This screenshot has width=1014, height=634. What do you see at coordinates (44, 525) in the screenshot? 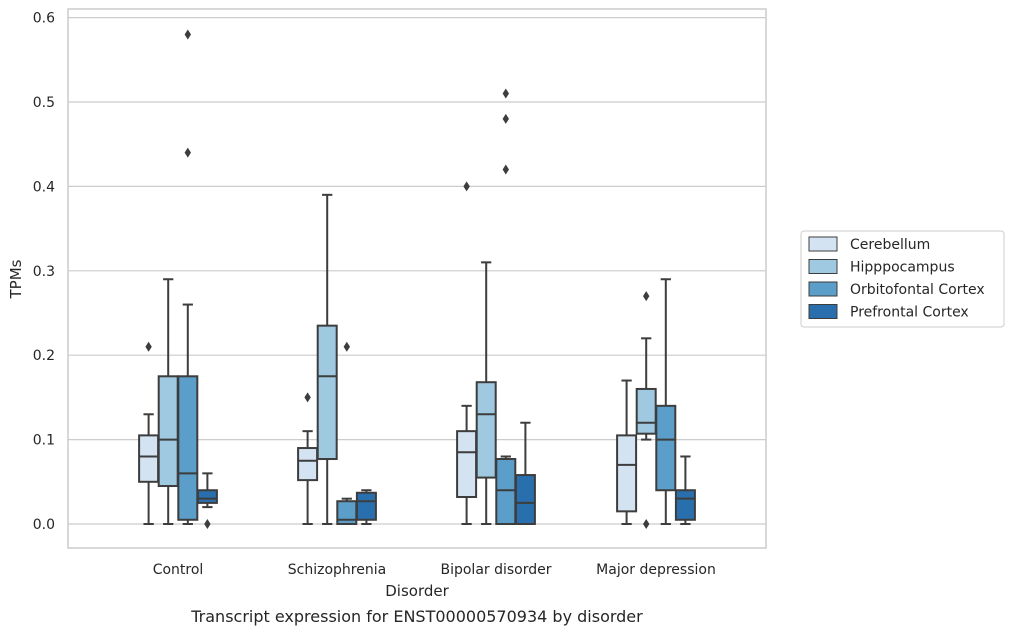
I see `y-tick-label: 0.0` at bounding box center [44, 525].